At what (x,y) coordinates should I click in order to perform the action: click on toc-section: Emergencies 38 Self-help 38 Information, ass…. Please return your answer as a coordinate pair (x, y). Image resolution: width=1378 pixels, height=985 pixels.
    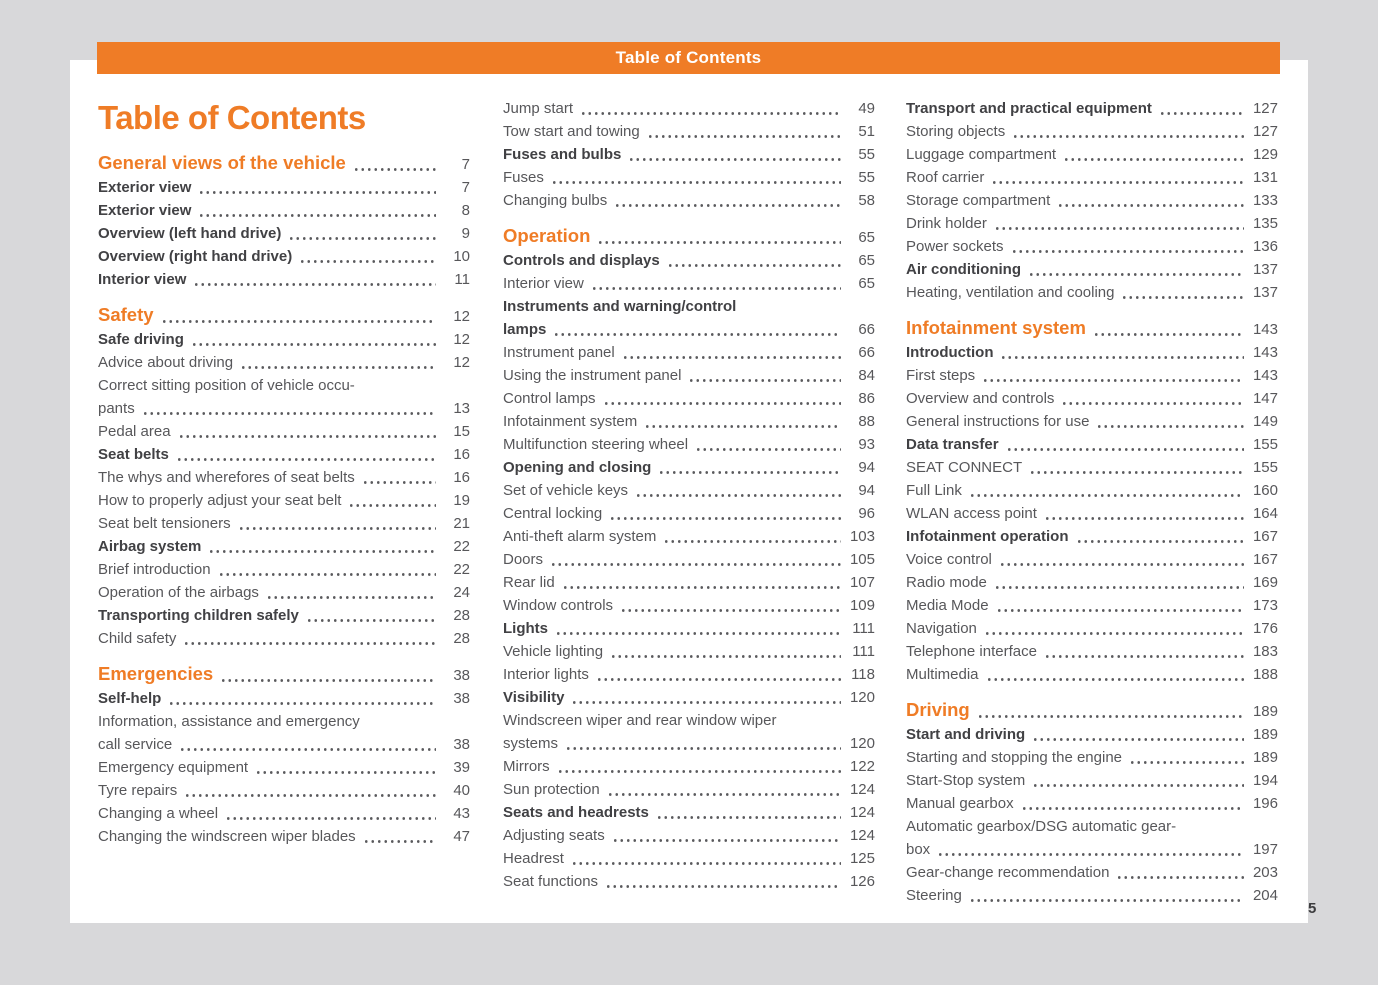
    Looking at the image, I should click on (284, 754).